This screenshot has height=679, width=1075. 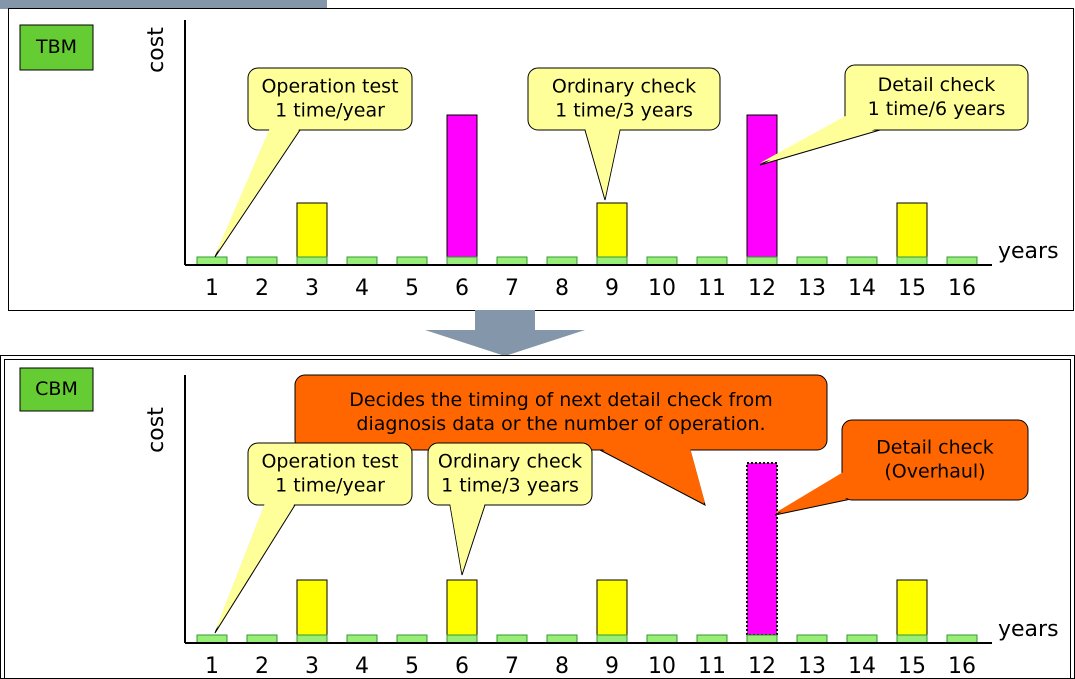 What do you see at coordinates (329, 462) in the screenshot?
I see `callout-text: Operation test` at bounding box center [329, 462].